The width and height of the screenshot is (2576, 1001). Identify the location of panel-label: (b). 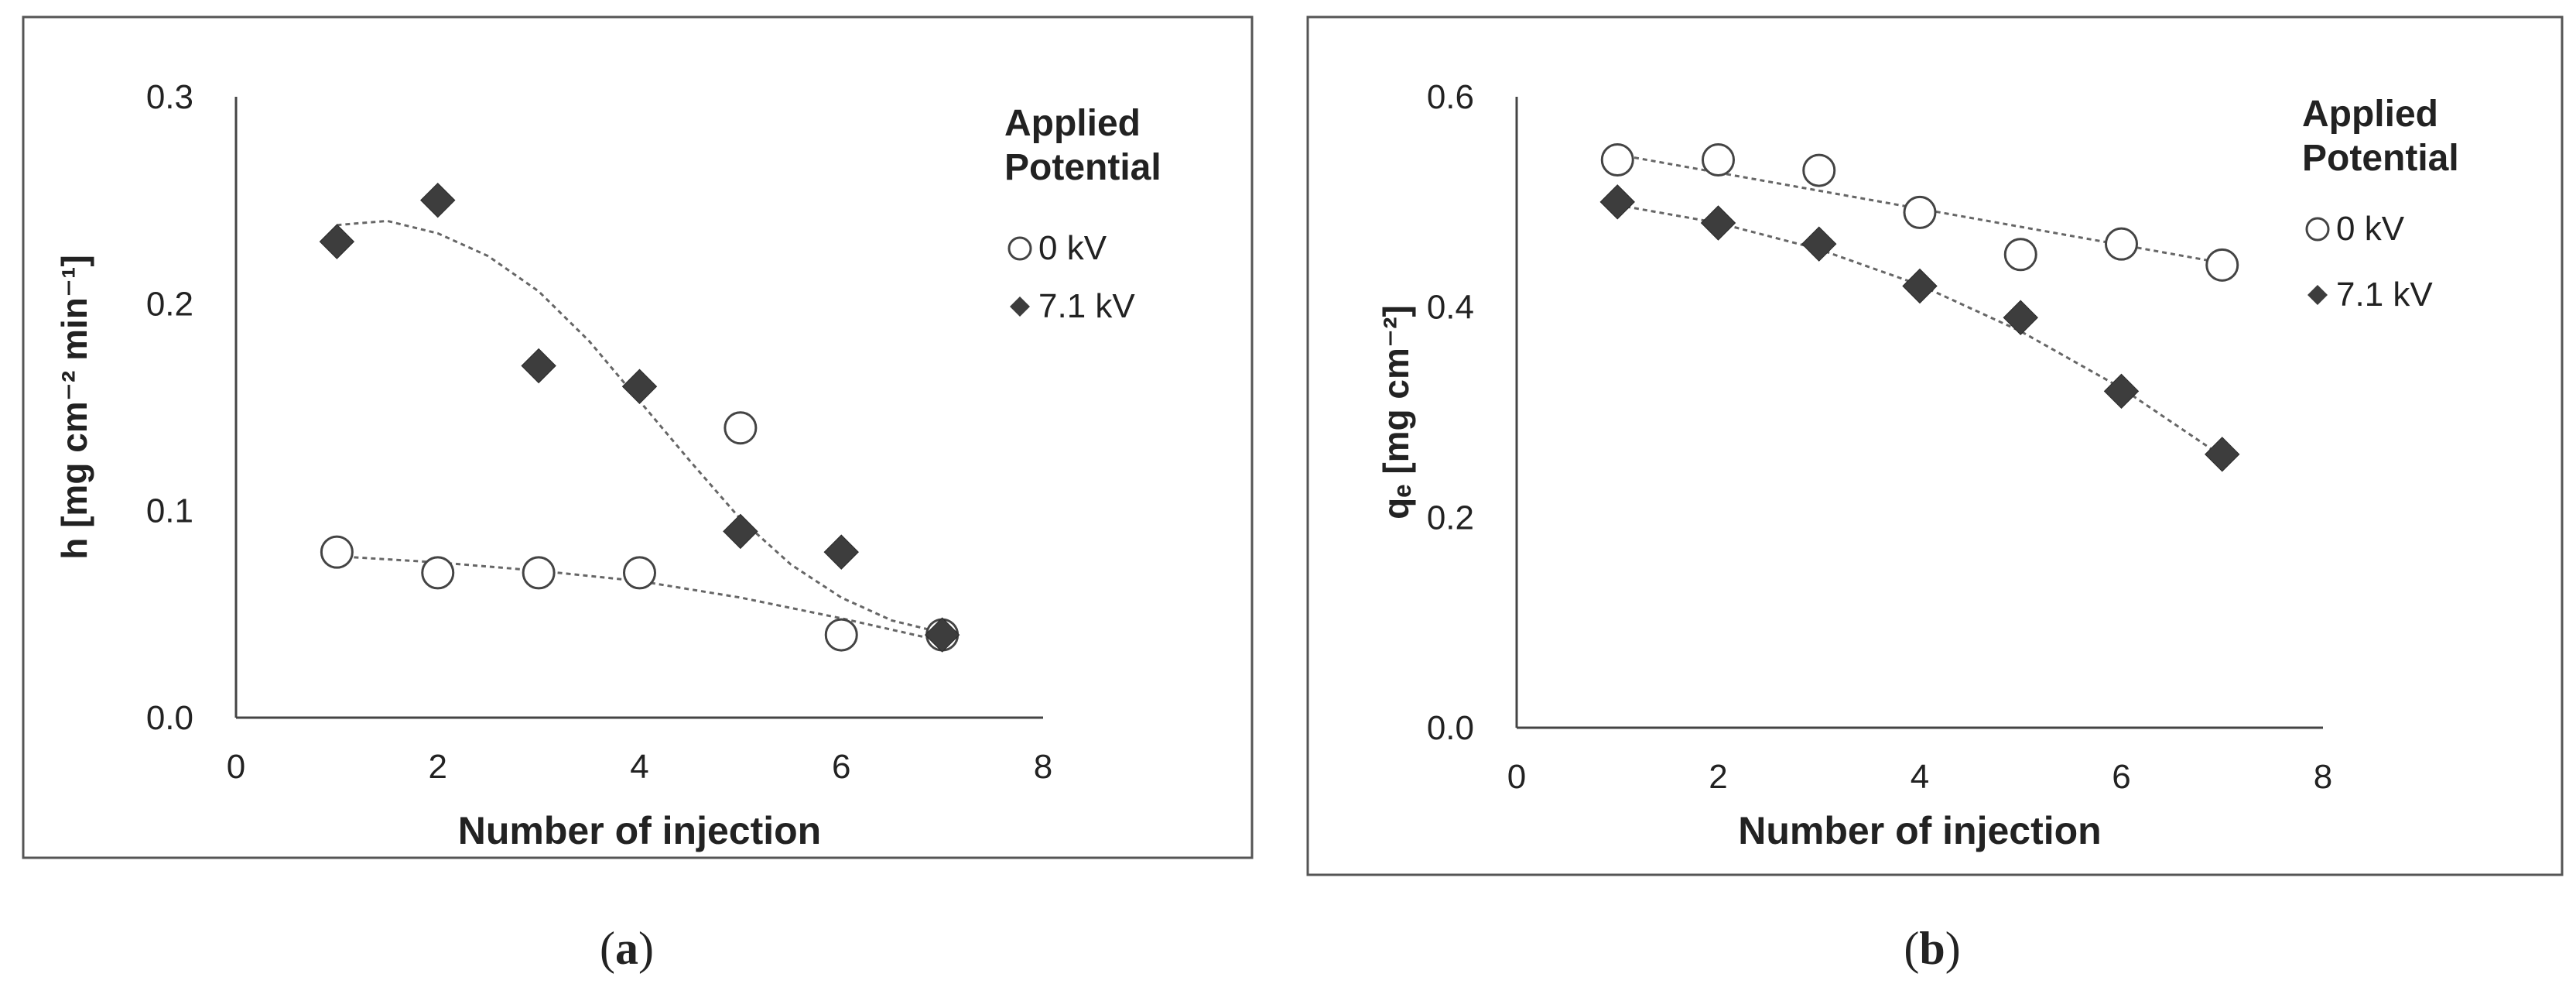
(1932, 948).